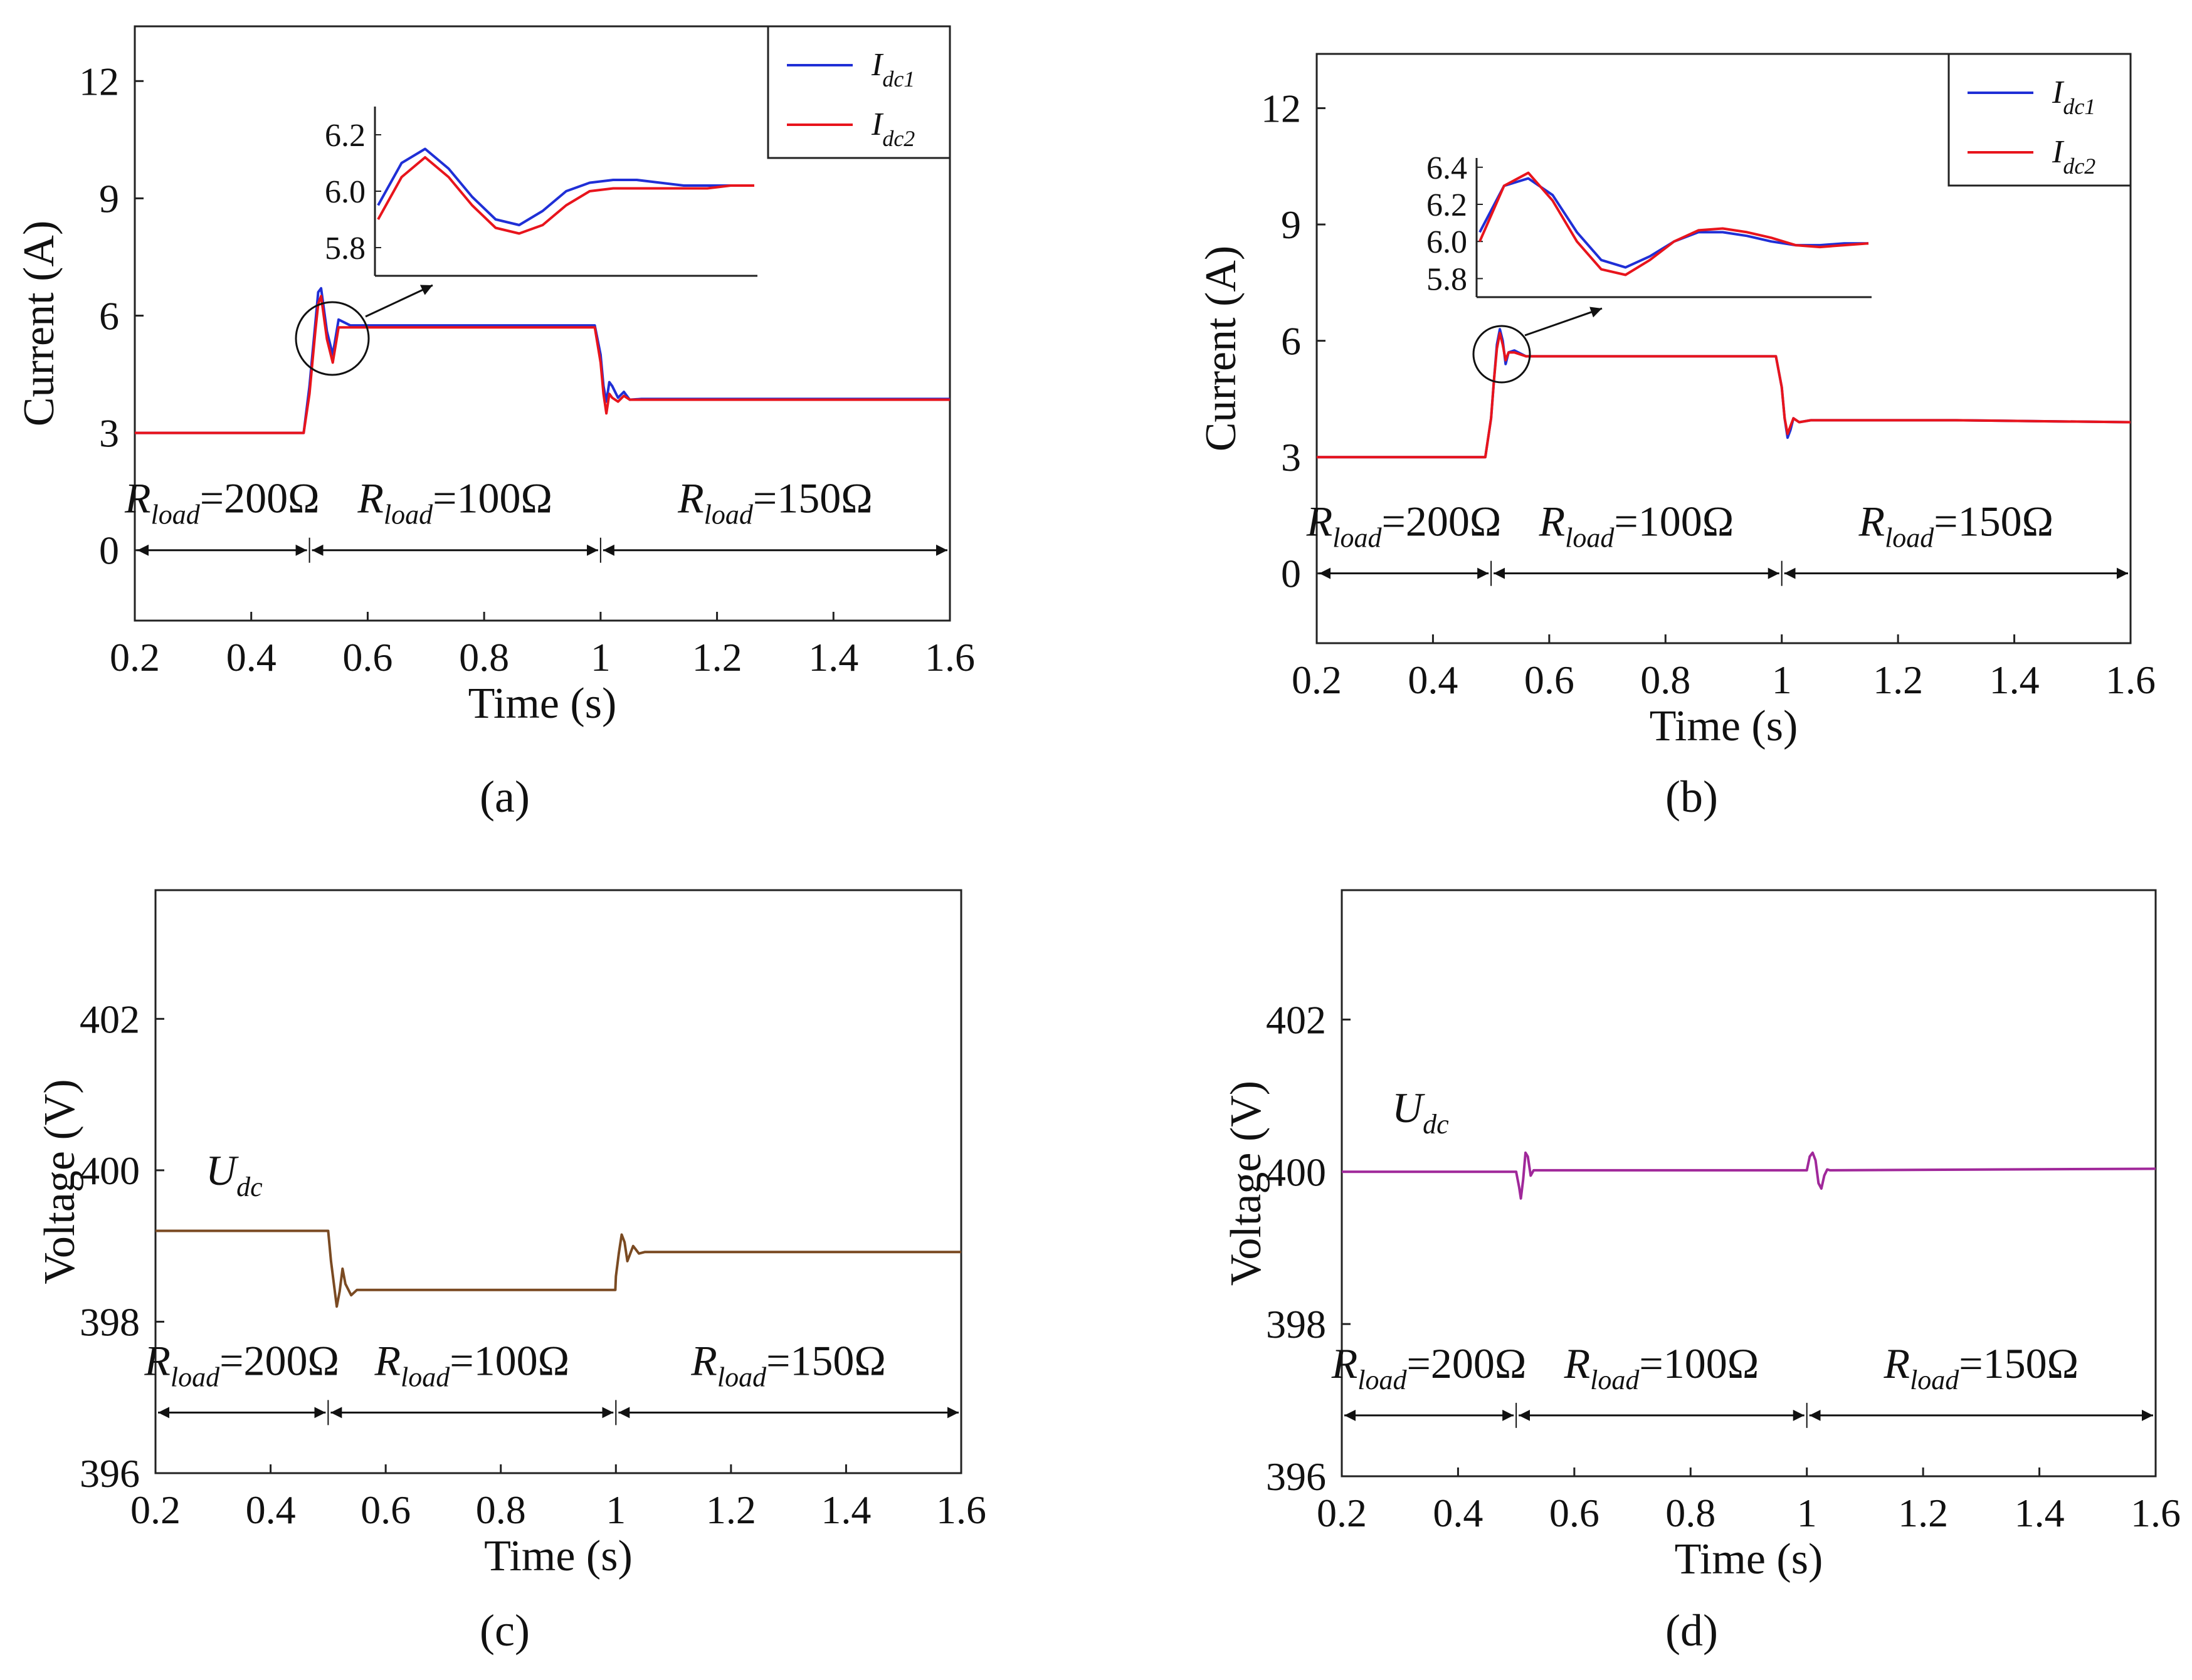 This screenshot has height=1680, width=2192. What do you see at coordinates (234, 1174) in the screenshot?
I see `series-label-udc: Udc` at bounding box center [234, 1174].